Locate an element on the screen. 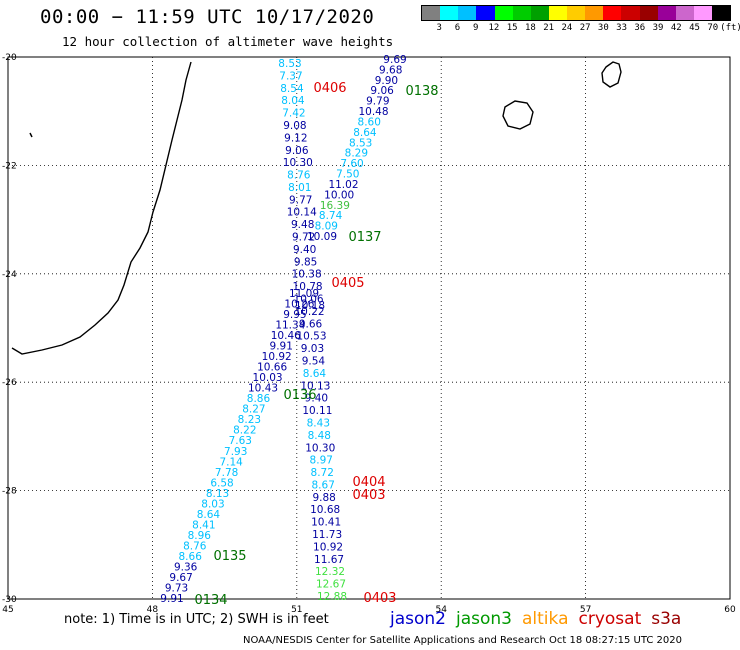 The height and width of the screenshot is (650, 740). pass-time-label: 0138 is located at coordinates (421, 91).